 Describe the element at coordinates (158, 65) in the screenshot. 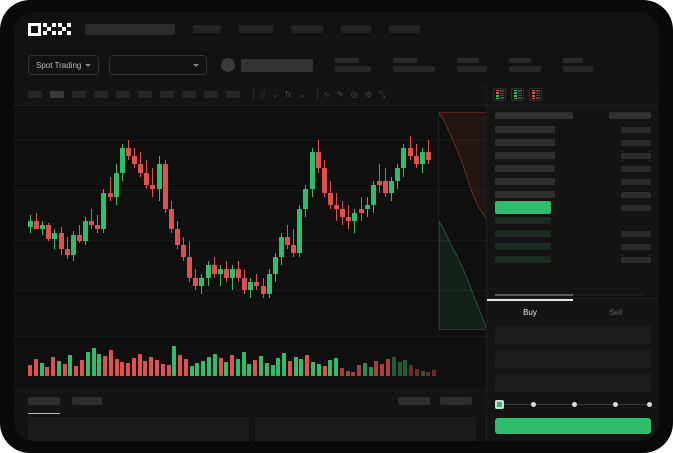

I see `trading-pair-select` at that location.